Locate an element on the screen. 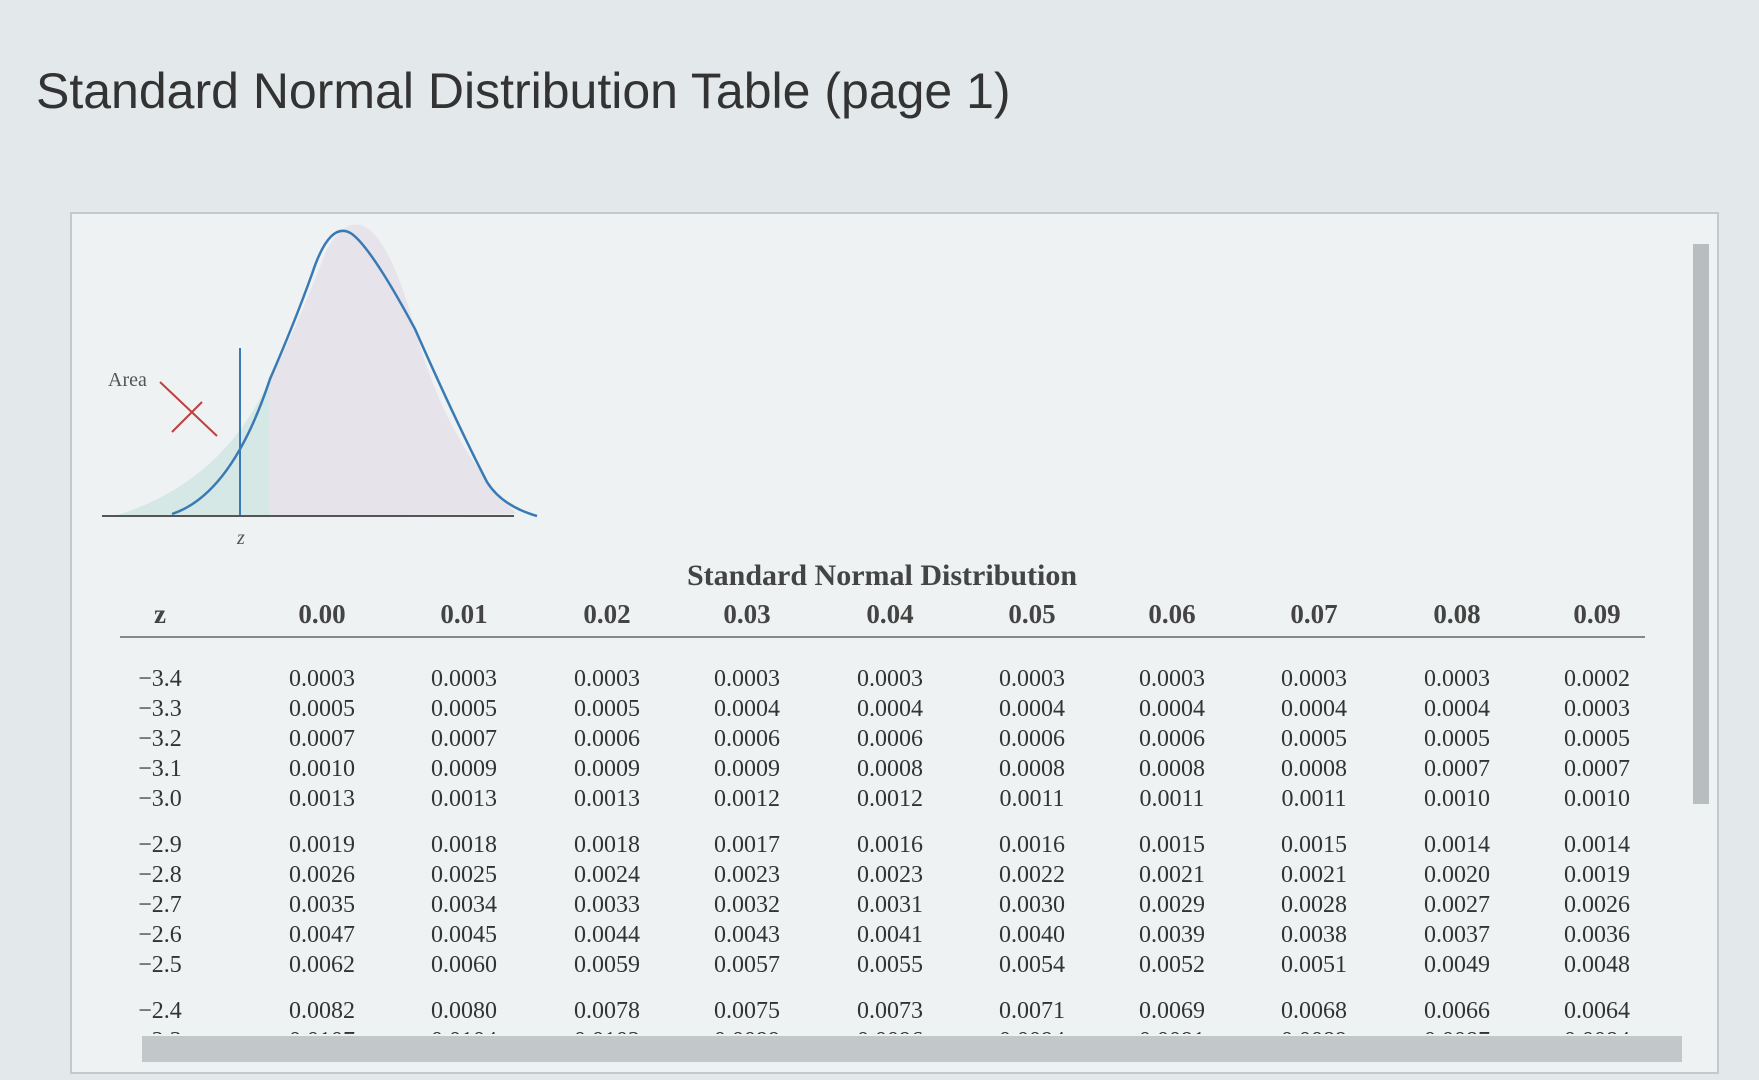 Image resolution: width=1759 pixels, height=1080 pixels. column-header: 0.03 is located at coordinates (747, 614).